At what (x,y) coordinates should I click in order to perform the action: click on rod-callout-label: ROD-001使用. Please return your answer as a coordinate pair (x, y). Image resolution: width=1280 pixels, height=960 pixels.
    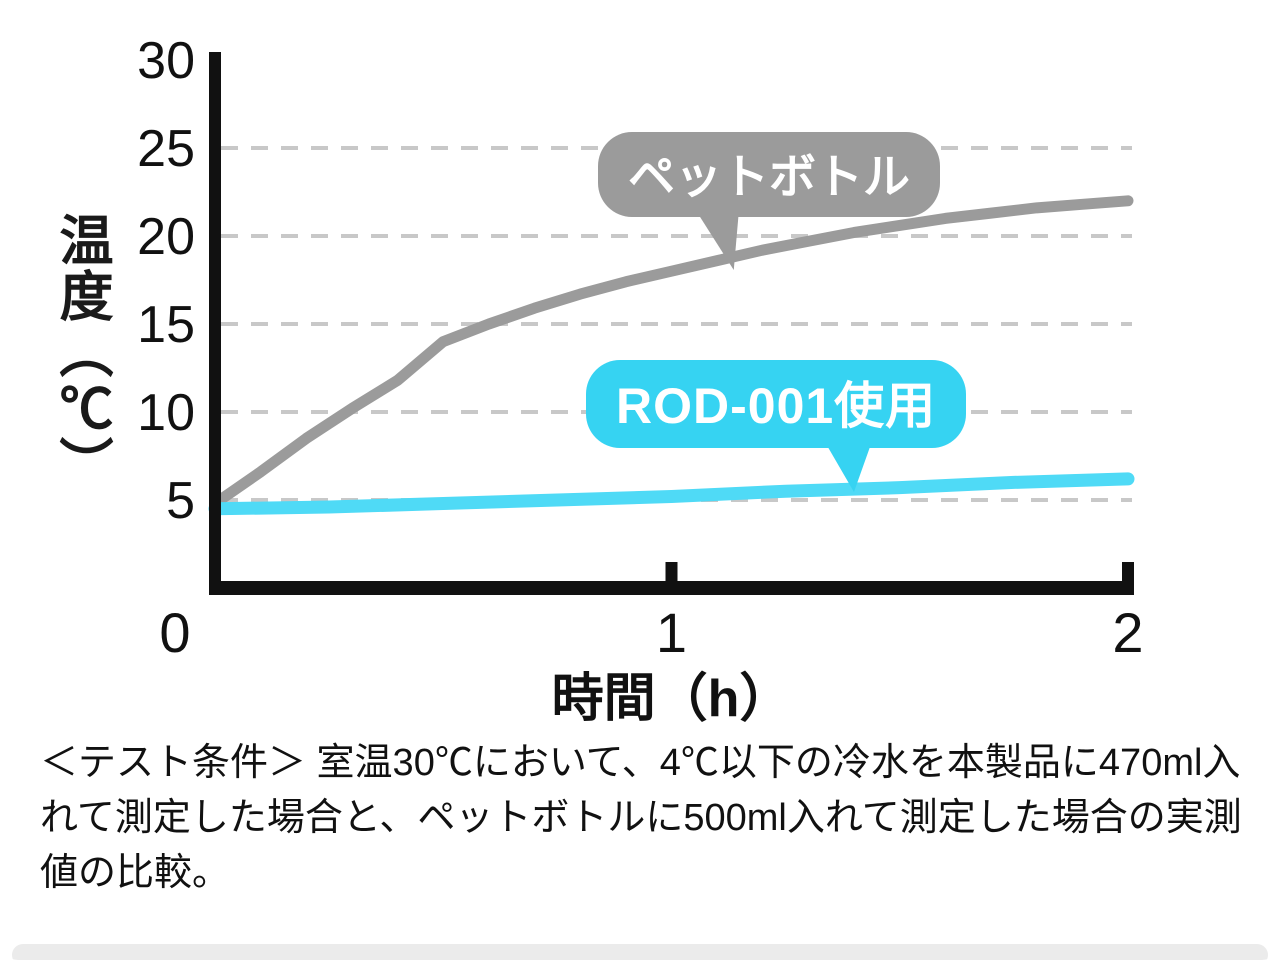
    Looking at the image, I should click on (776, 404).